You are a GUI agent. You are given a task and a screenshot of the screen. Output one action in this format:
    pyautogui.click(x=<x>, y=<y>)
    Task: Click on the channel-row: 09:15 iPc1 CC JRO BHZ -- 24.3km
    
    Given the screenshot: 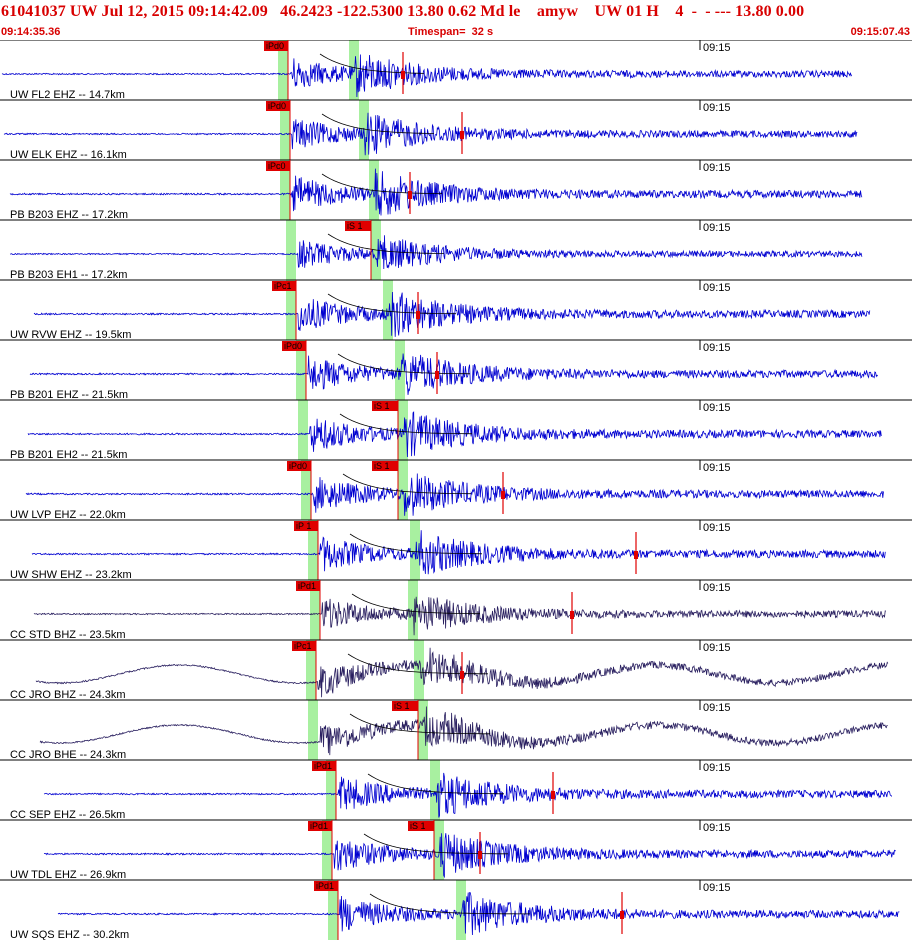 What is the action you would take?
    pyautogui.click(x=456, y=670)
    